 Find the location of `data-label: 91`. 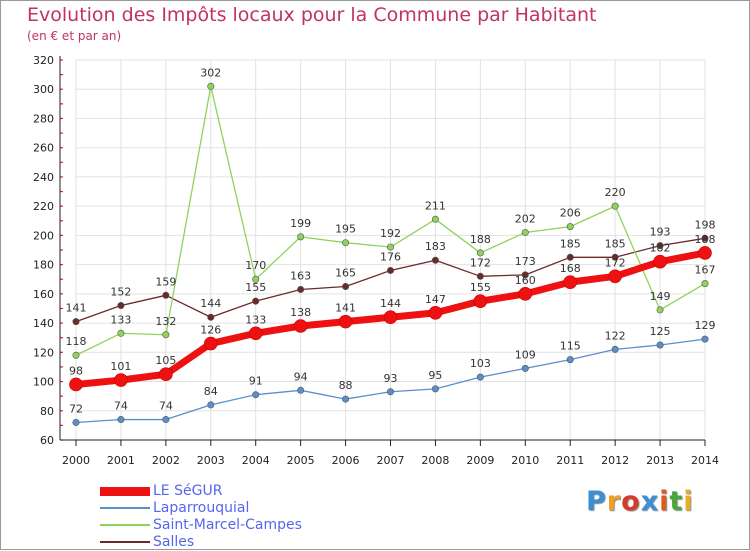

data-label: 91 is located at coordinates (256, 381).